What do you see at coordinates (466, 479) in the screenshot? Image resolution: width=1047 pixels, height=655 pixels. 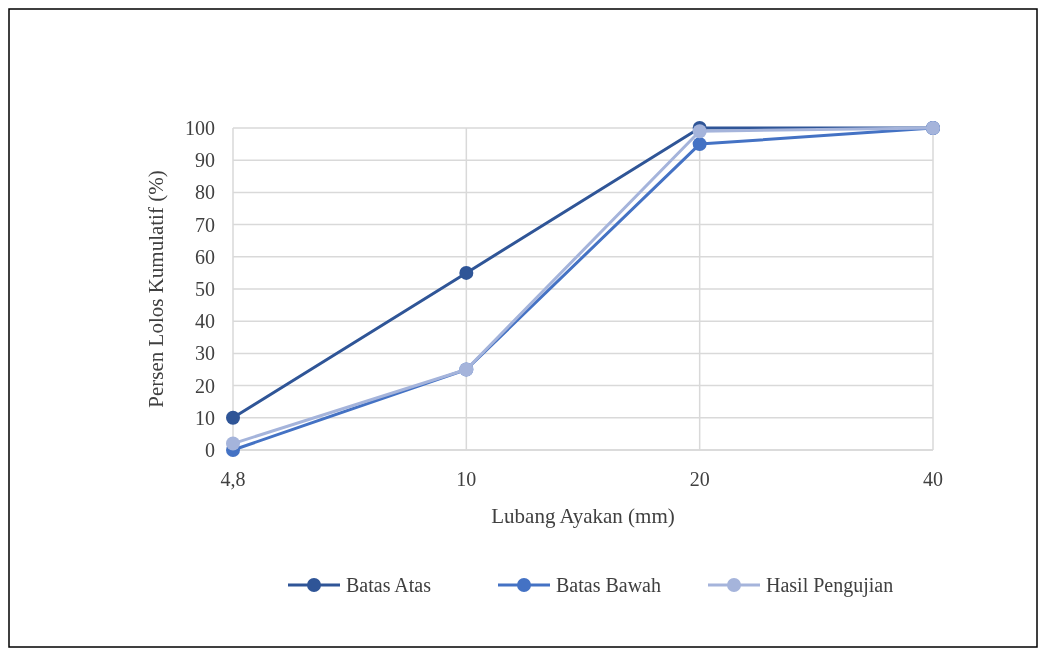 I see `x-tick-label: 10` at bounding box center [466, 479].